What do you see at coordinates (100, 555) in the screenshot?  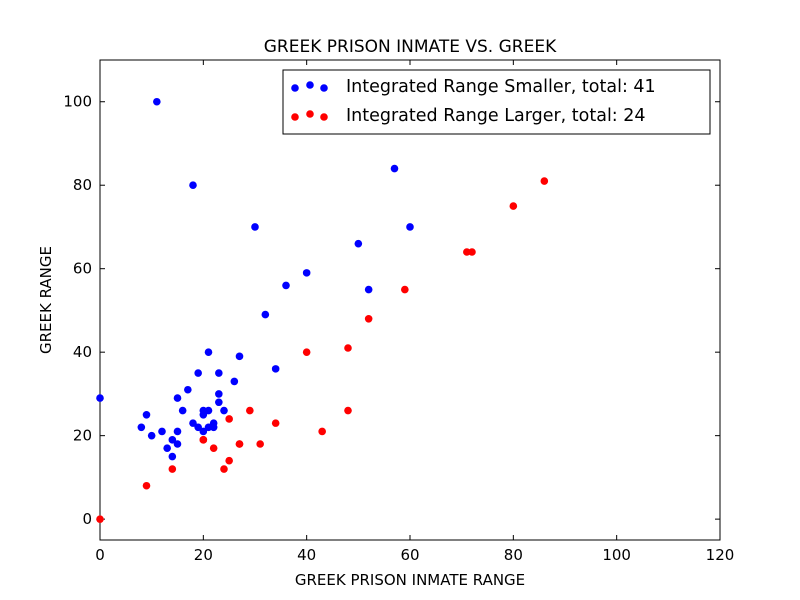 I see `x-tick-label: 0` at bounding box center [100, 555].